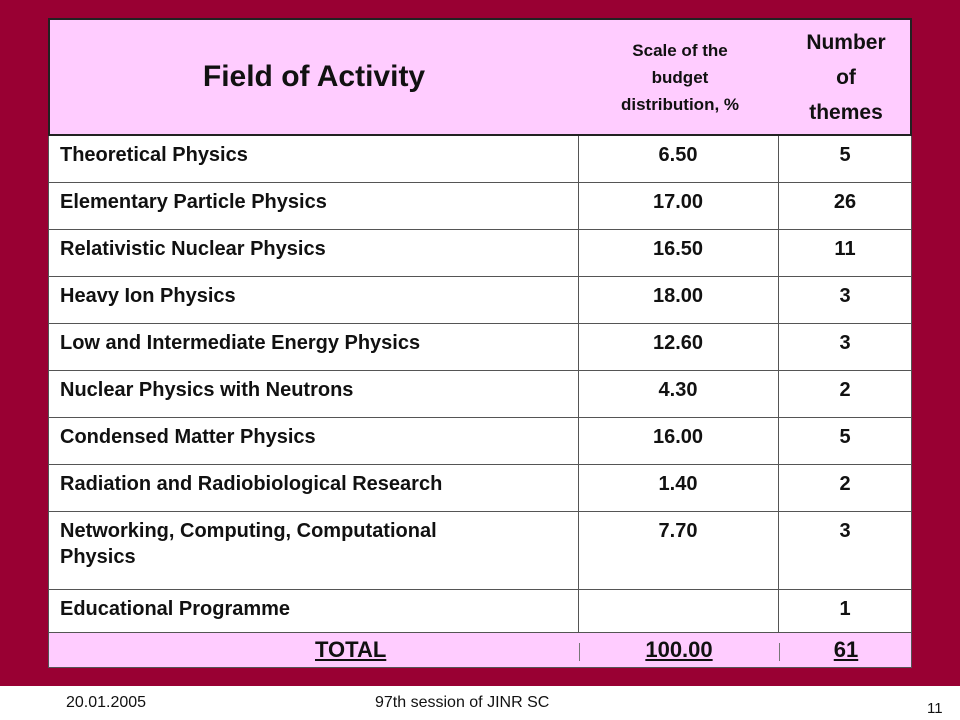  I want to click on row-field-of-activity: Nuclear Physics with Neutrons, so click(316, 390).